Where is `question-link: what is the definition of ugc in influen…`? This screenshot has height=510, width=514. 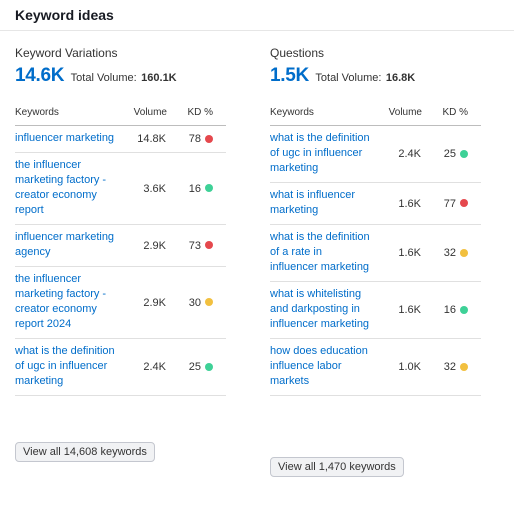
question-link: what is the definition of ugc in influen… is located at coordinates (320, 153).